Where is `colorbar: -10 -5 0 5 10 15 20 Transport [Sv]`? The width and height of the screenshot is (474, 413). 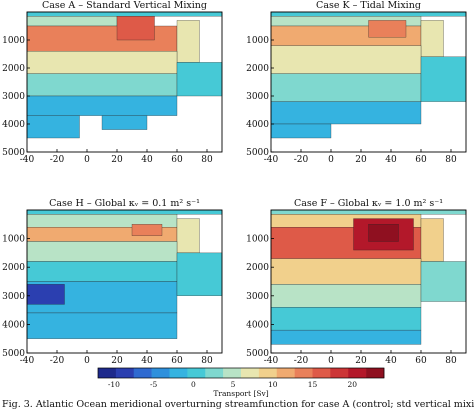
colorbar: -10 -5 0 5 10 15 20 Transport [Sv] is located at coordinates (241, 382).